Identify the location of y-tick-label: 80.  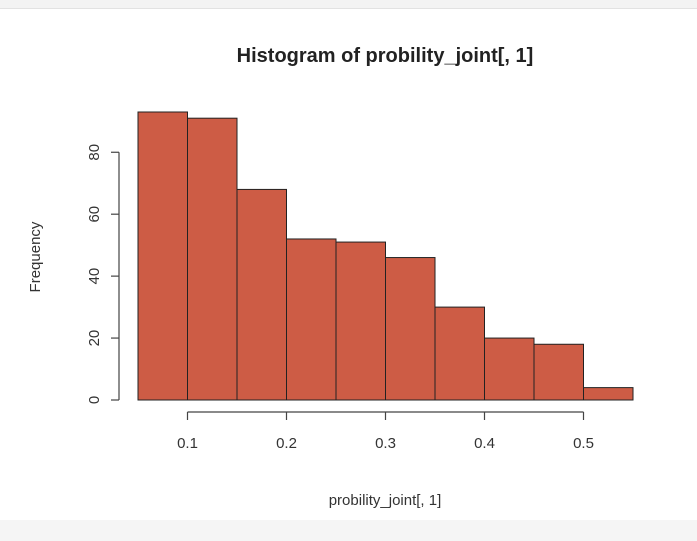
(94, 152).